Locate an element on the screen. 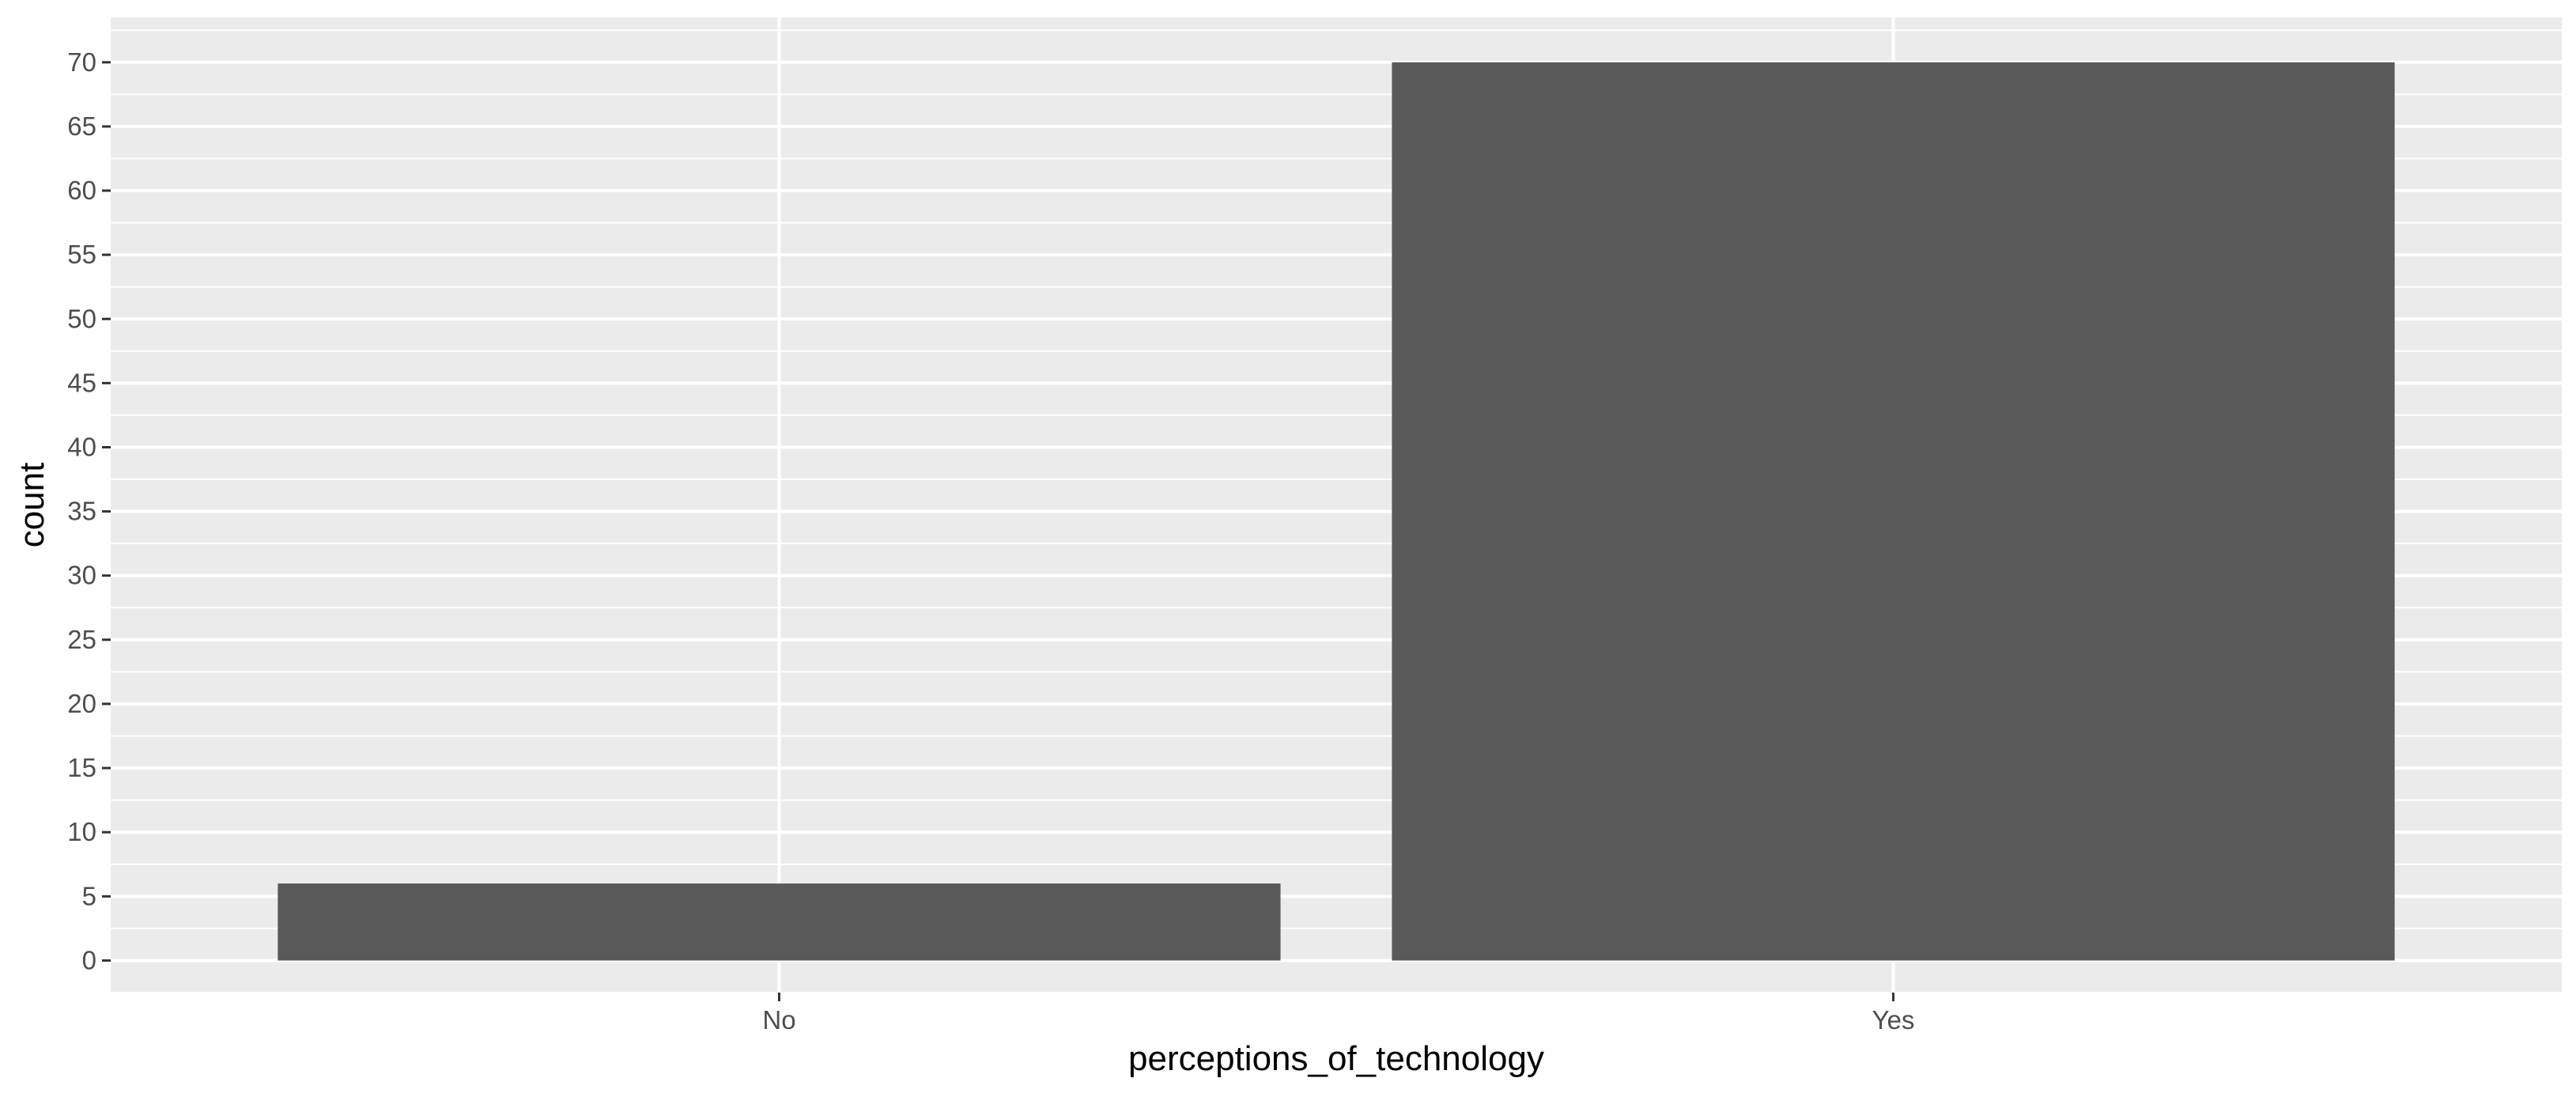 The width and height of the screenshot is (2576, 1097). y-tick-label: 50 is located at coordinates (81, 318).